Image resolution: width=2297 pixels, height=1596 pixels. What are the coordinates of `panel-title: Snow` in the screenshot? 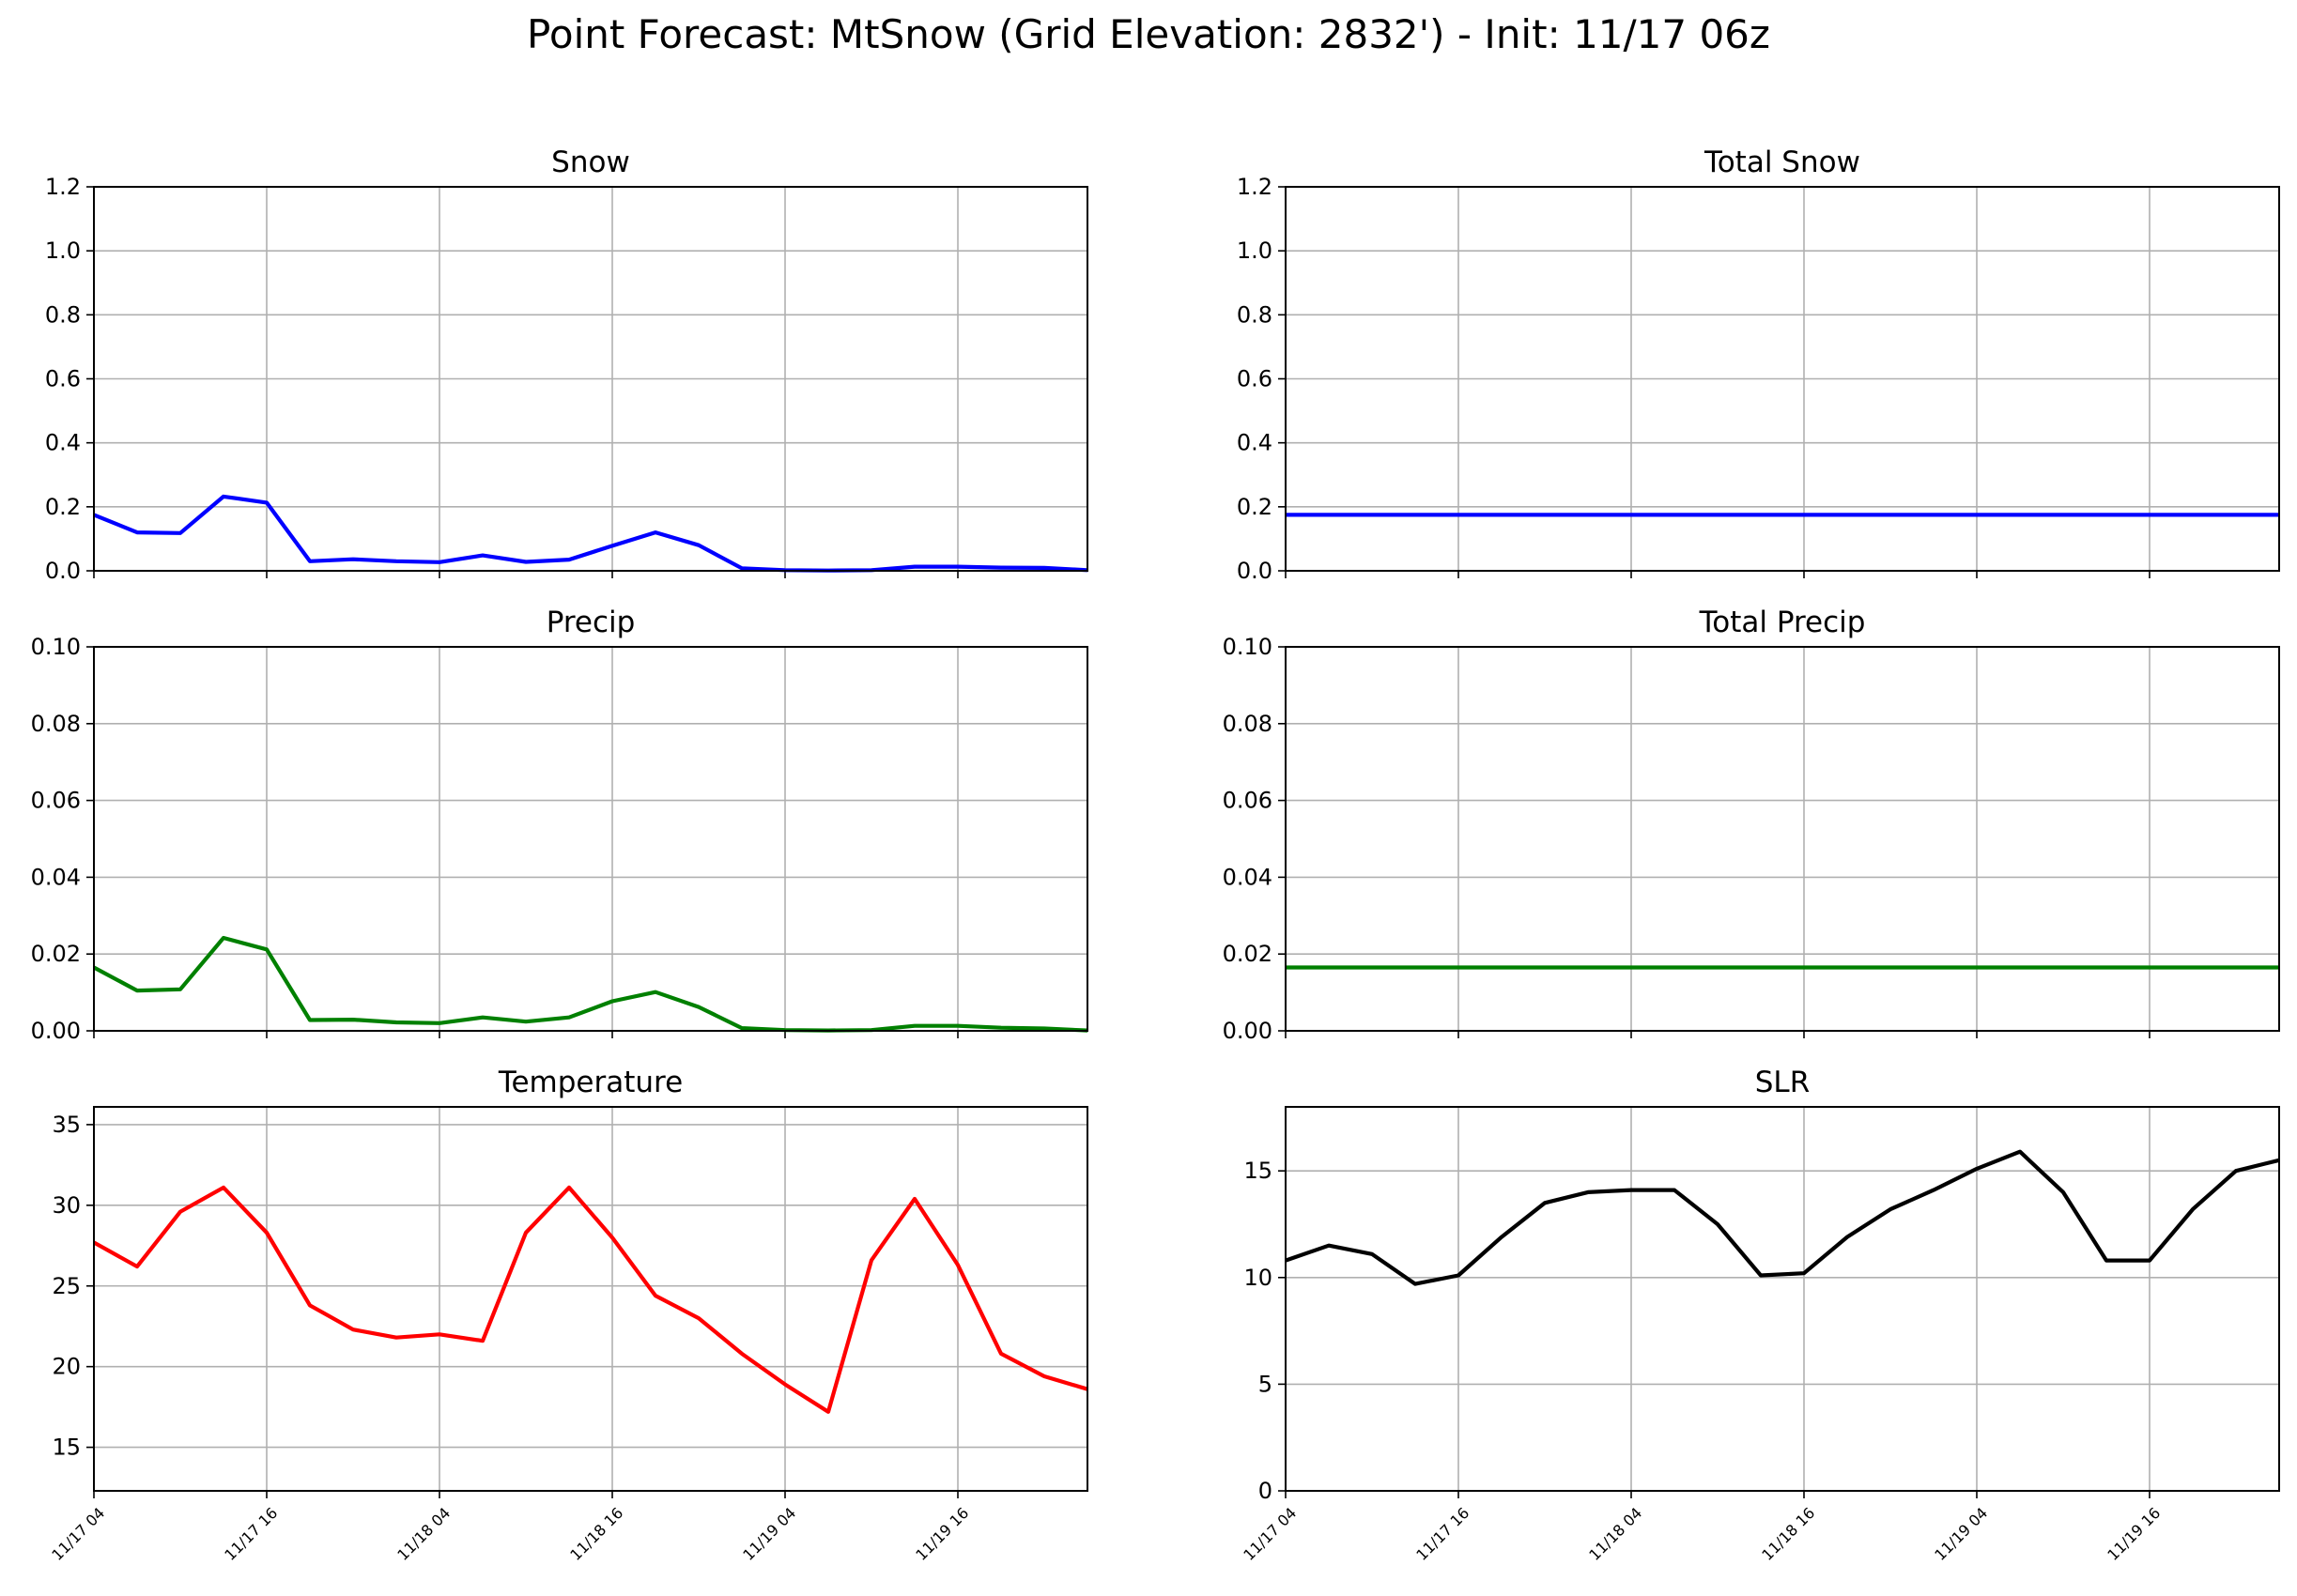 It's located at (590, 163).